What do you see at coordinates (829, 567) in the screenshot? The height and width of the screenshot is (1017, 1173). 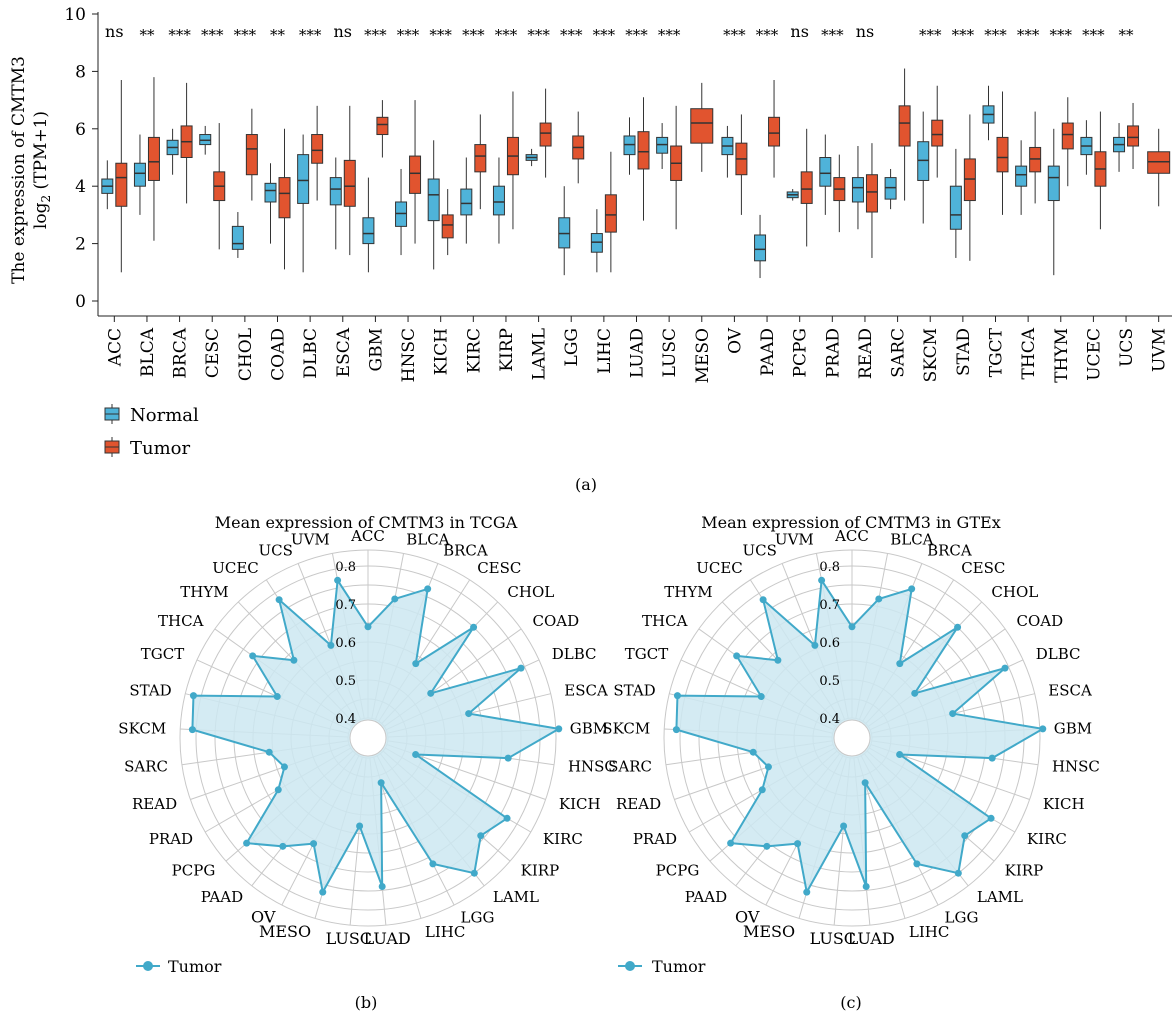 I see `radar-tick-label: 0.8` at bounding box center [829, 567].